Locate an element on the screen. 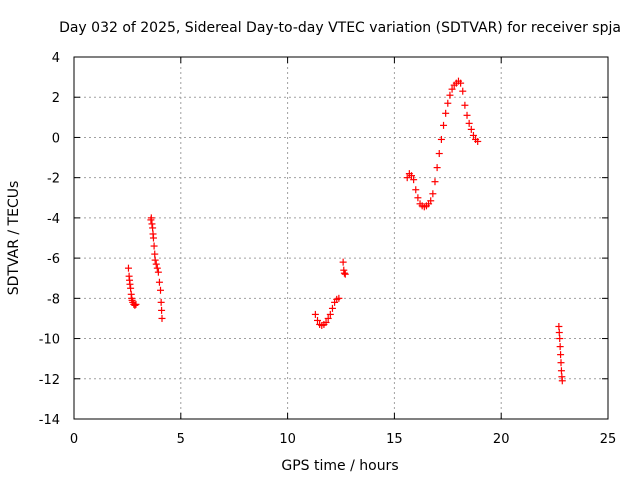  y-tick-label: 2 is located at coordinates (56, 98).